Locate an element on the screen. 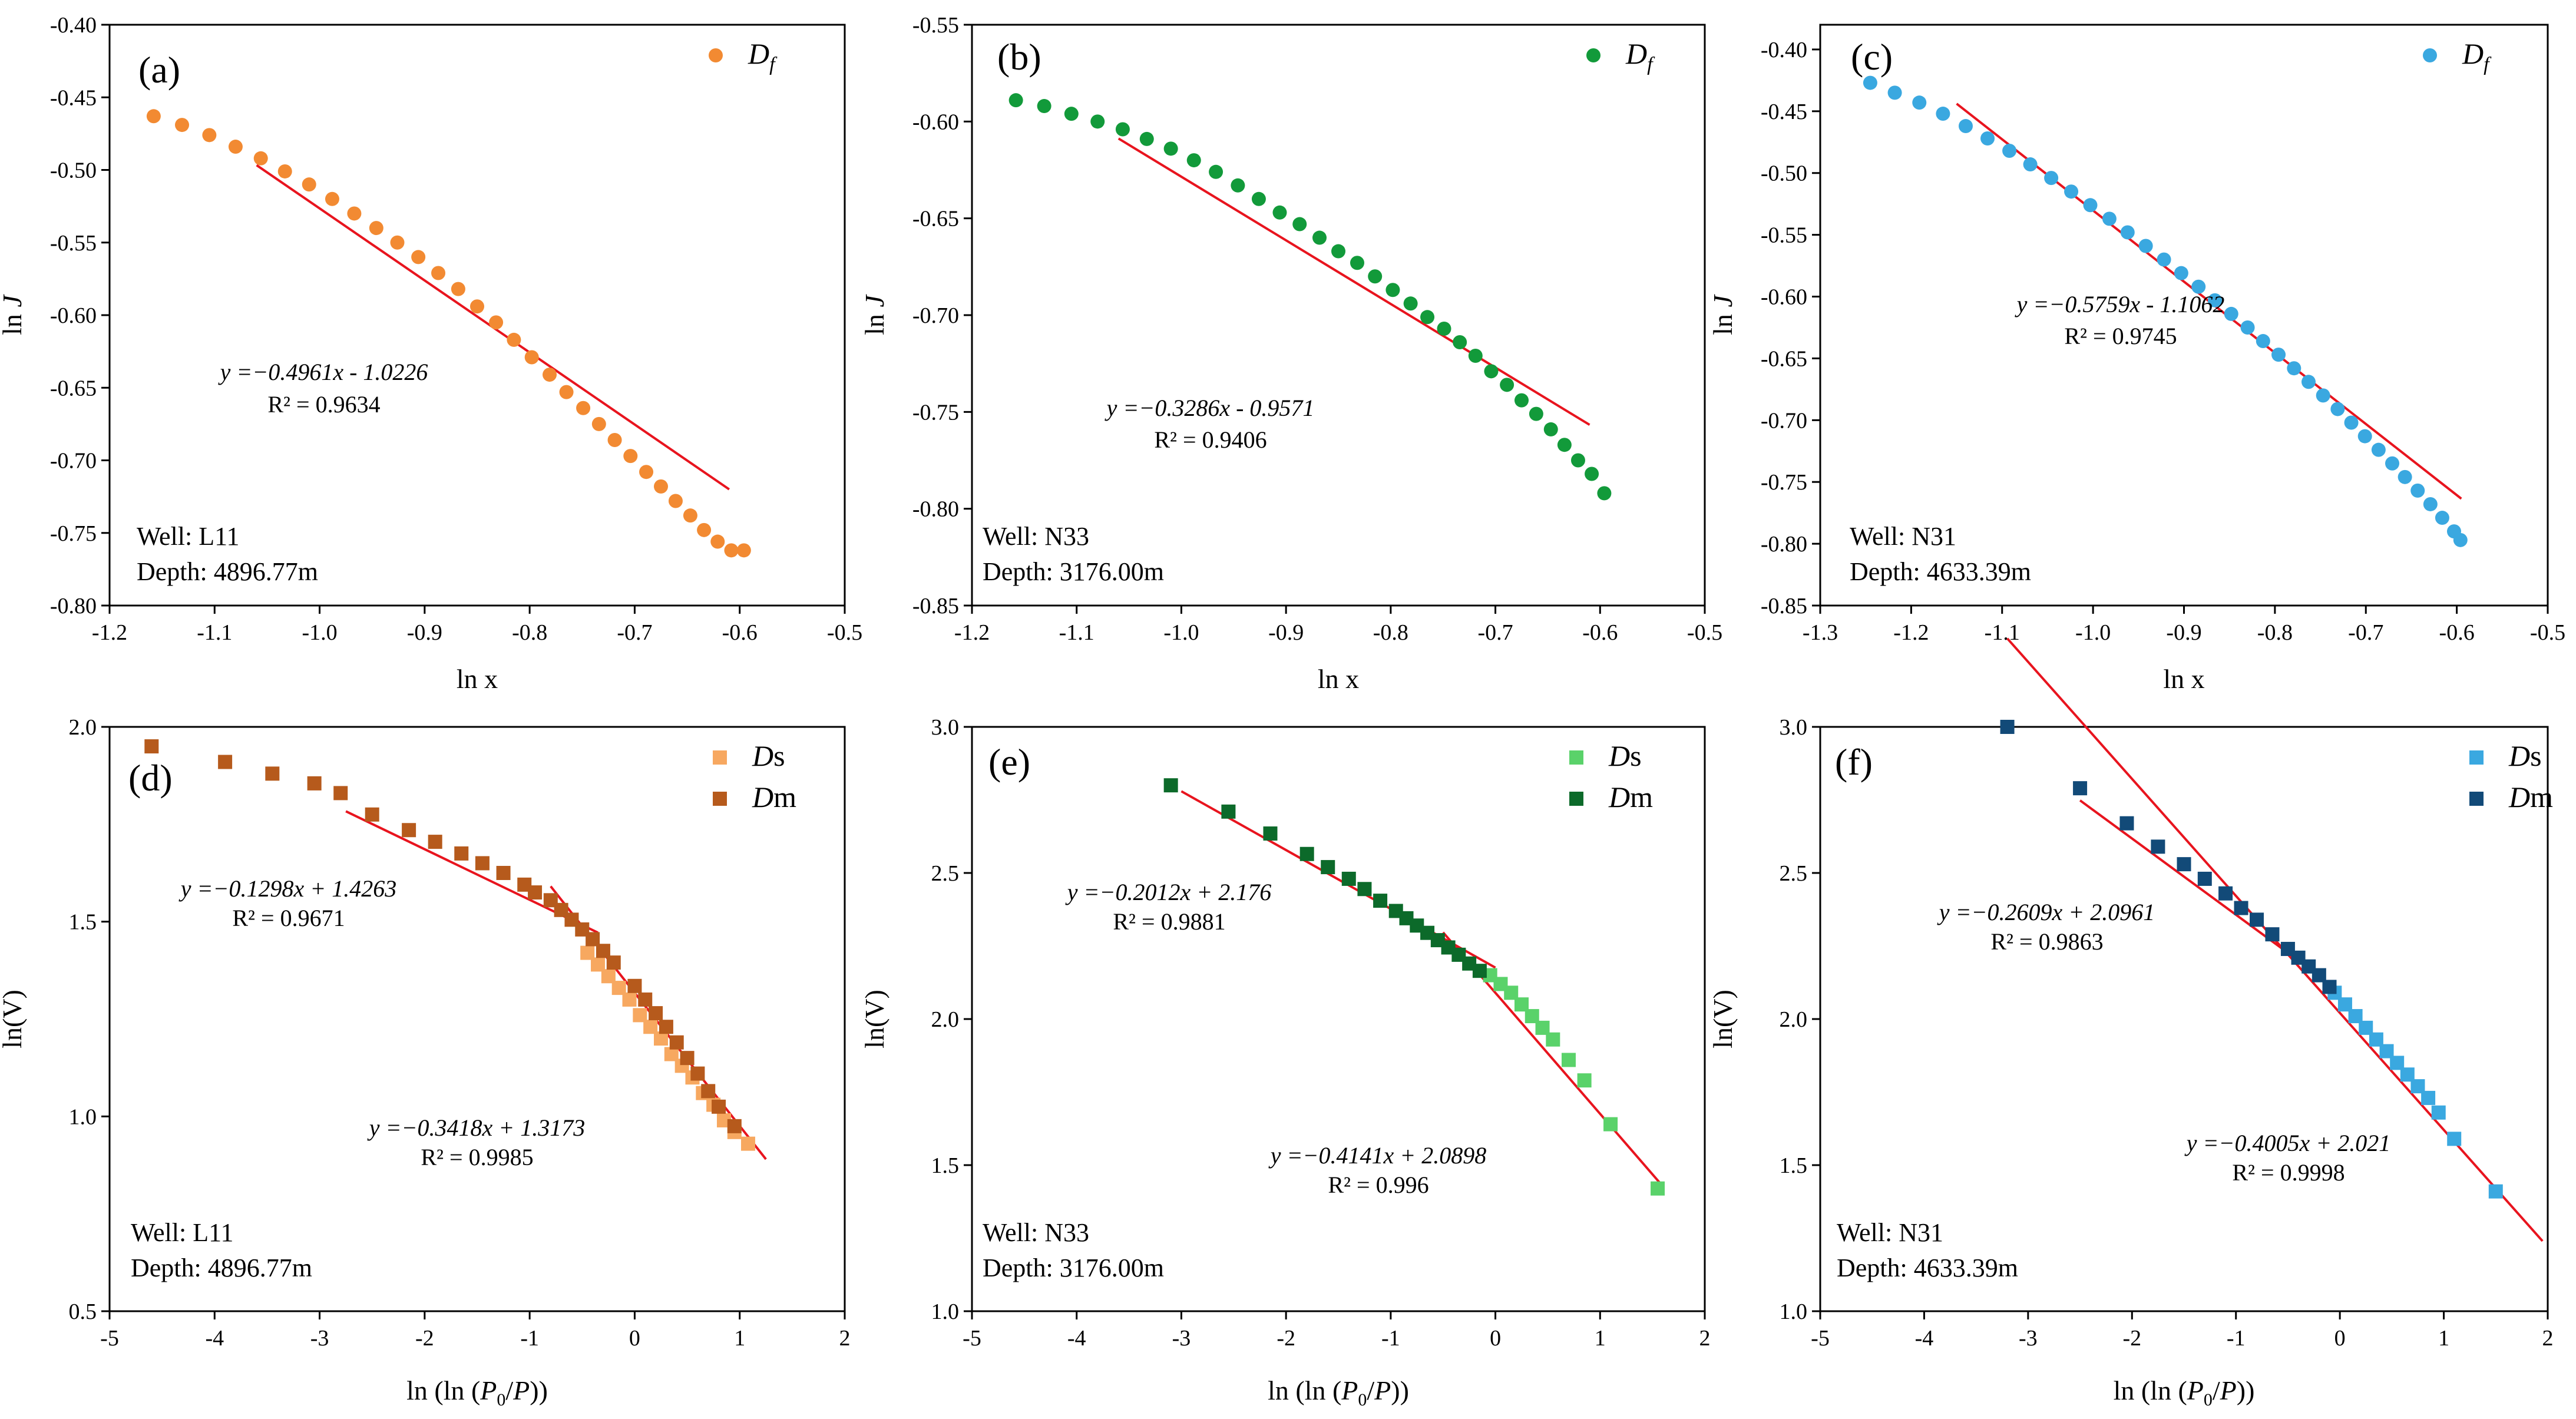 This screenshot has width=2576, height=1419. fit-r-squared: R² = 0.9998 is located at coordinates (2288, 1172).